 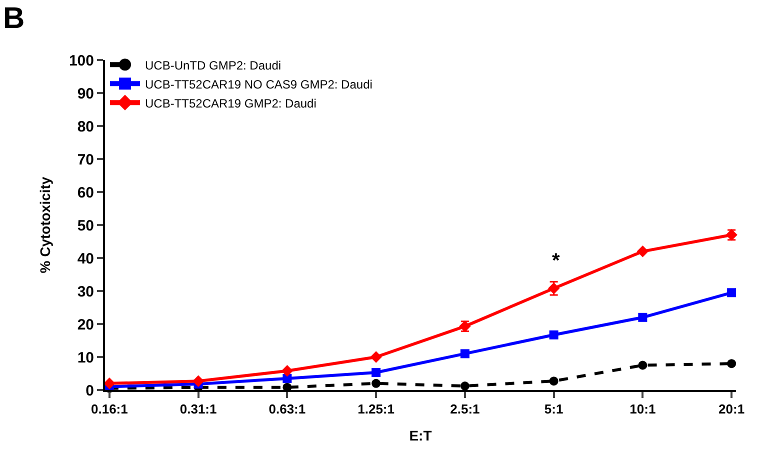 What do you see at coordinates (230, 103) in the screenshot?
I see `legend-label: UCB-TT52CAR19 GMP2: Daudi` at bounding box center [230, 103].